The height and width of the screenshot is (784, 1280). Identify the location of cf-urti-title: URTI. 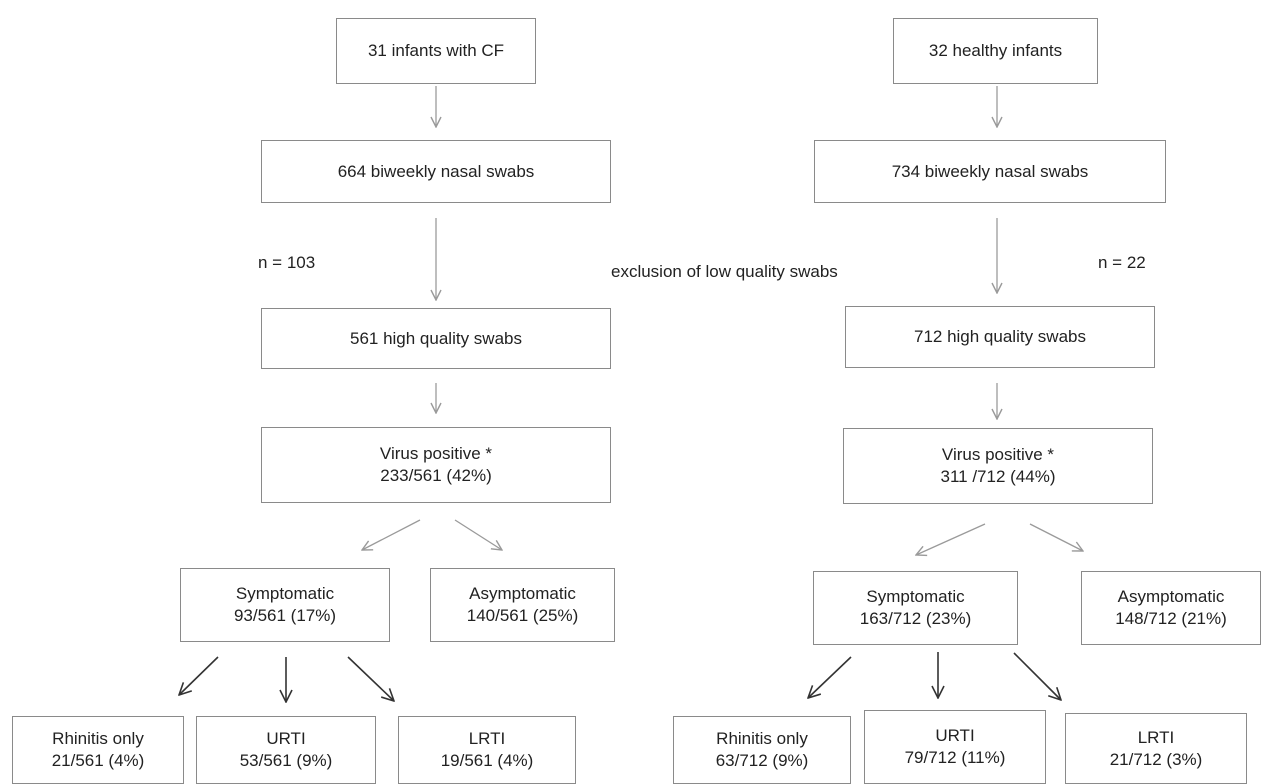
(286, 738).